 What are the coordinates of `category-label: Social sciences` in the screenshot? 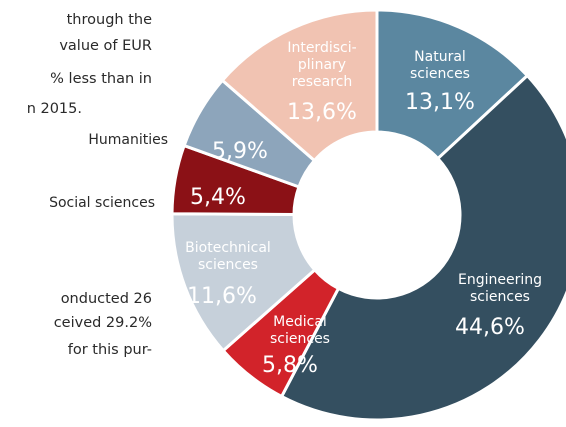 It's located at (102, 203).